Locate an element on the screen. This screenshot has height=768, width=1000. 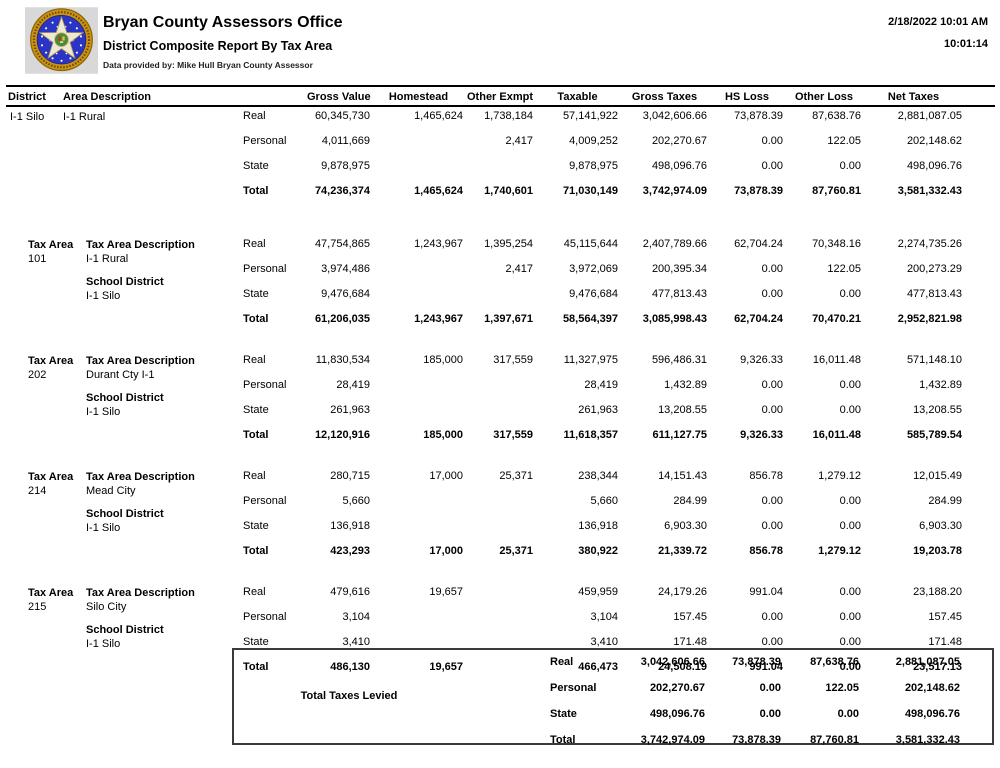
report-time: 10:01:14 is located at coordinates (965, 44).